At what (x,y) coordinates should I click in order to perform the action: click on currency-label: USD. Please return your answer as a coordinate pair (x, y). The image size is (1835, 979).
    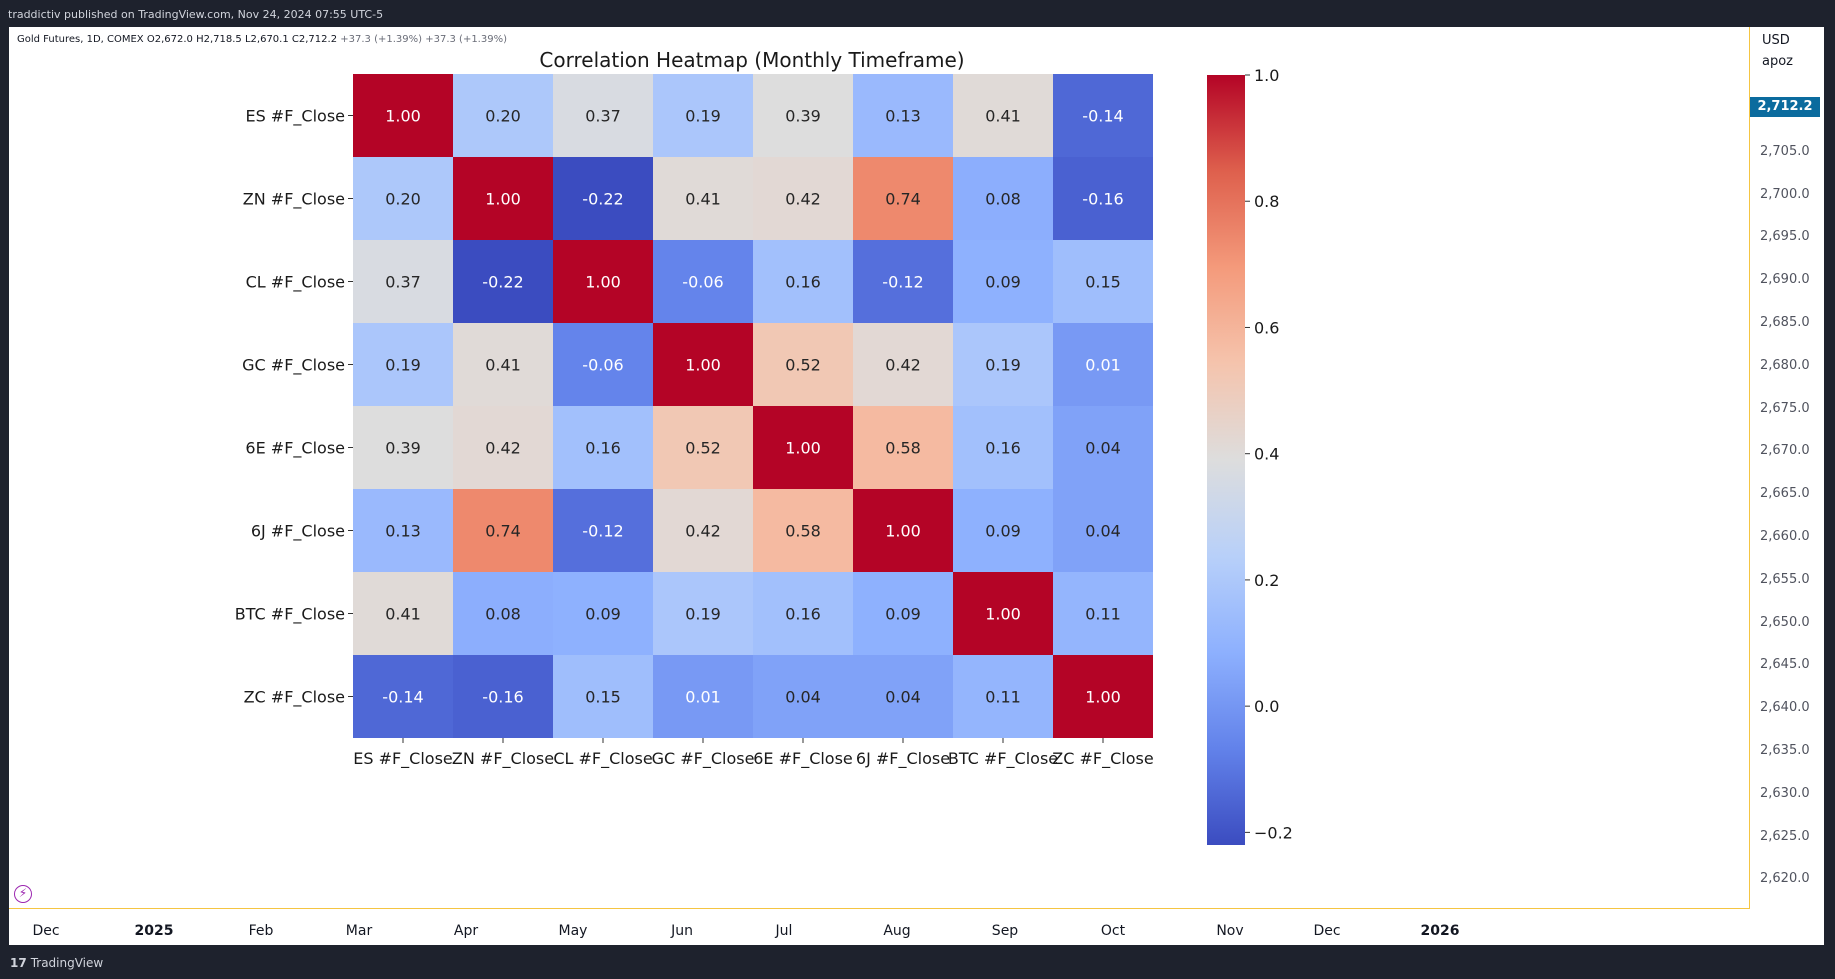
    Looking at the image, I should click on (1776, 40).